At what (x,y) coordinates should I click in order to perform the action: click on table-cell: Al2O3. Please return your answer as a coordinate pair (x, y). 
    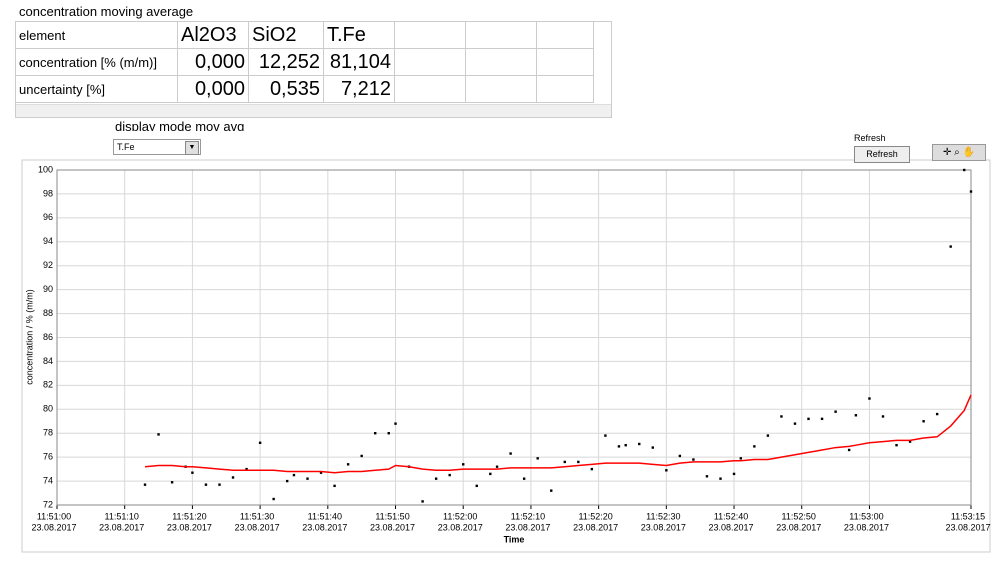
    Looking at the image, I should click on (213, 35).